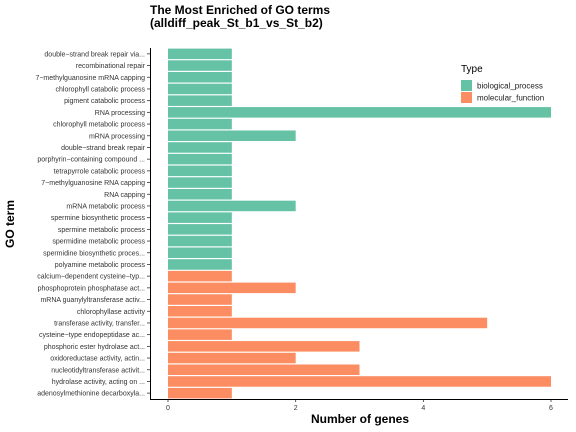  Describe the element at coordinates (510, 86) in the screenshot. I see `legend-label-biological-process: biological_process` at that location.